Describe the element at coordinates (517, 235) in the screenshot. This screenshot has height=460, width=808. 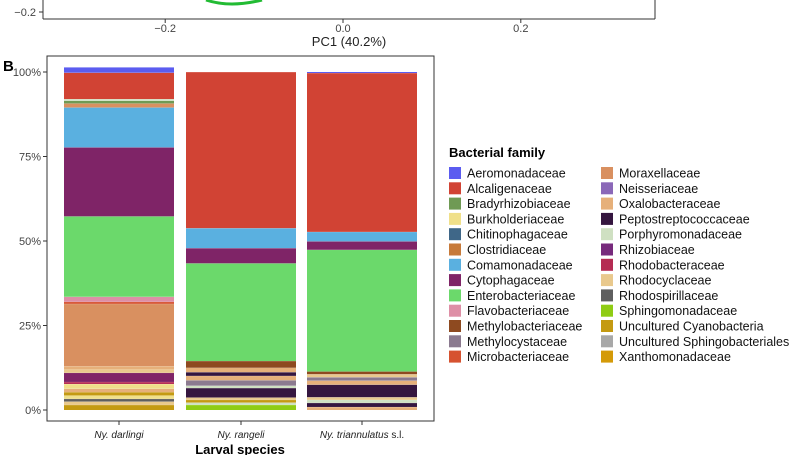
I see `legend-label: Chitinophagaceae` at that location.